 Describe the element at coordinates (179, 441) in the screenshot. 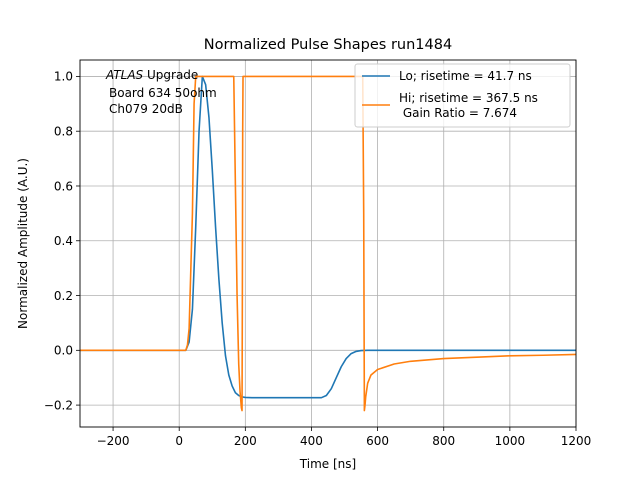

I see `x-tick-label: 0` at that location.